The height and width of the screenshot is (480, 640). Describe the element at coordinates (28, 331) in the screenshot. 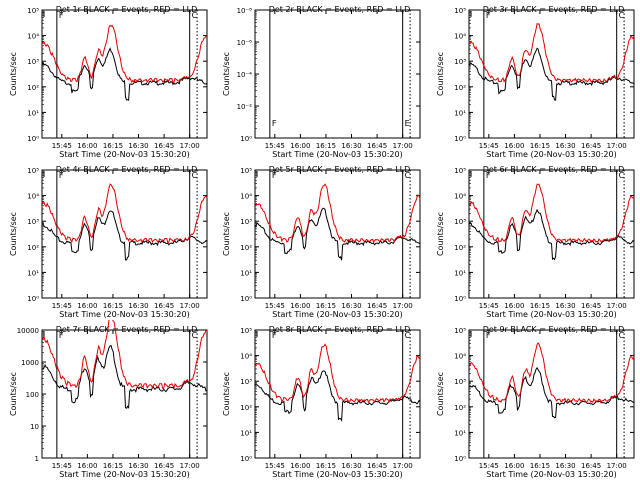

I see `y-tick-label: 10000` at that location.